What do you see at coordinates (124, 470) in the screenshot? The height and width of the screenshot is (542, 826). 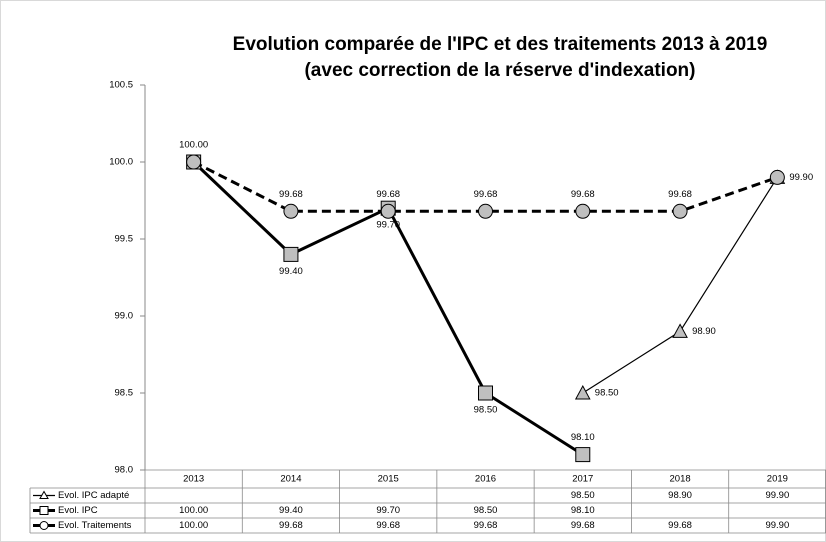 I see `y-tick-label: 98.0` at bounding box center [124, 470].